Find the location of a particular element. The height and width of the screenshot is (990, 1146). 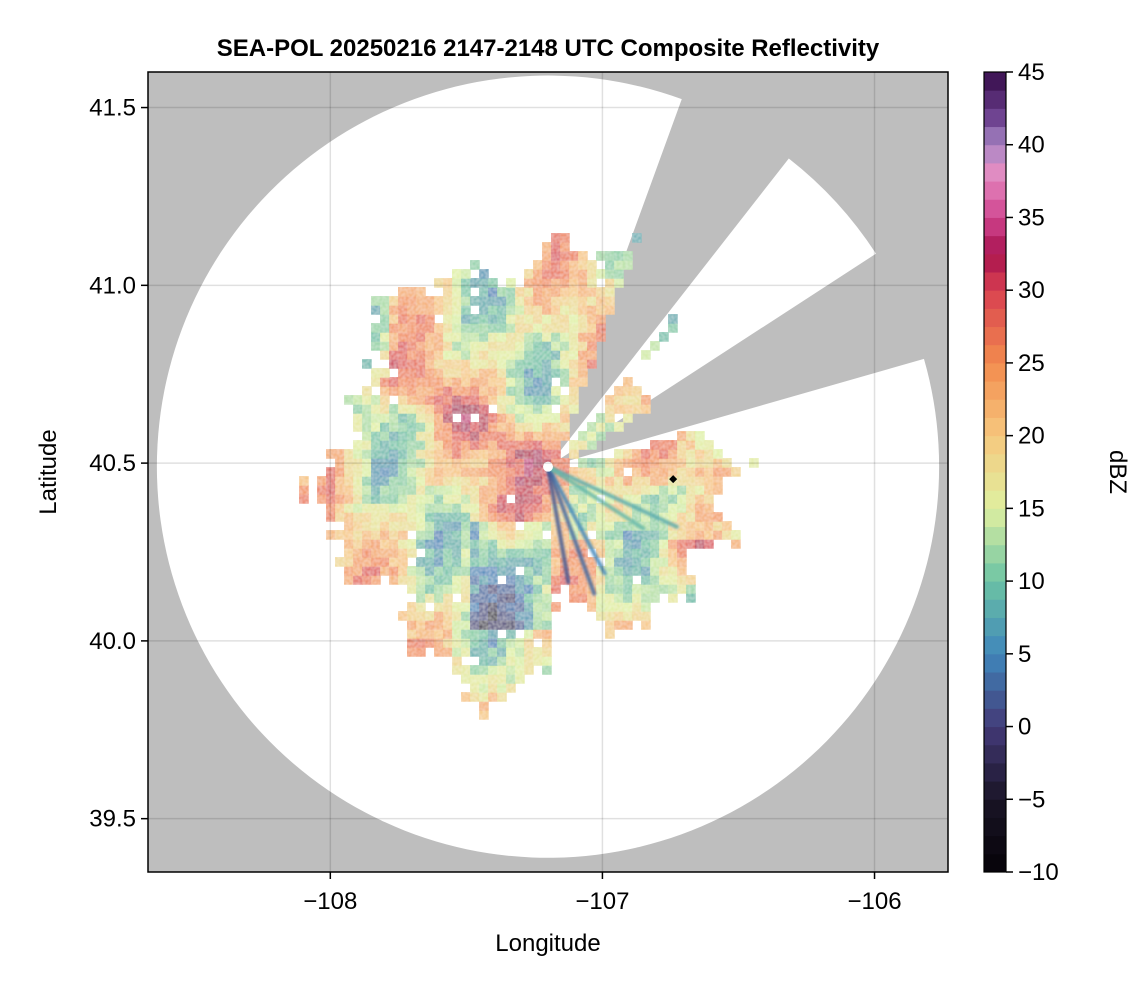

colorbar-tick-label: −10 is located at coordinates (1038, 872).